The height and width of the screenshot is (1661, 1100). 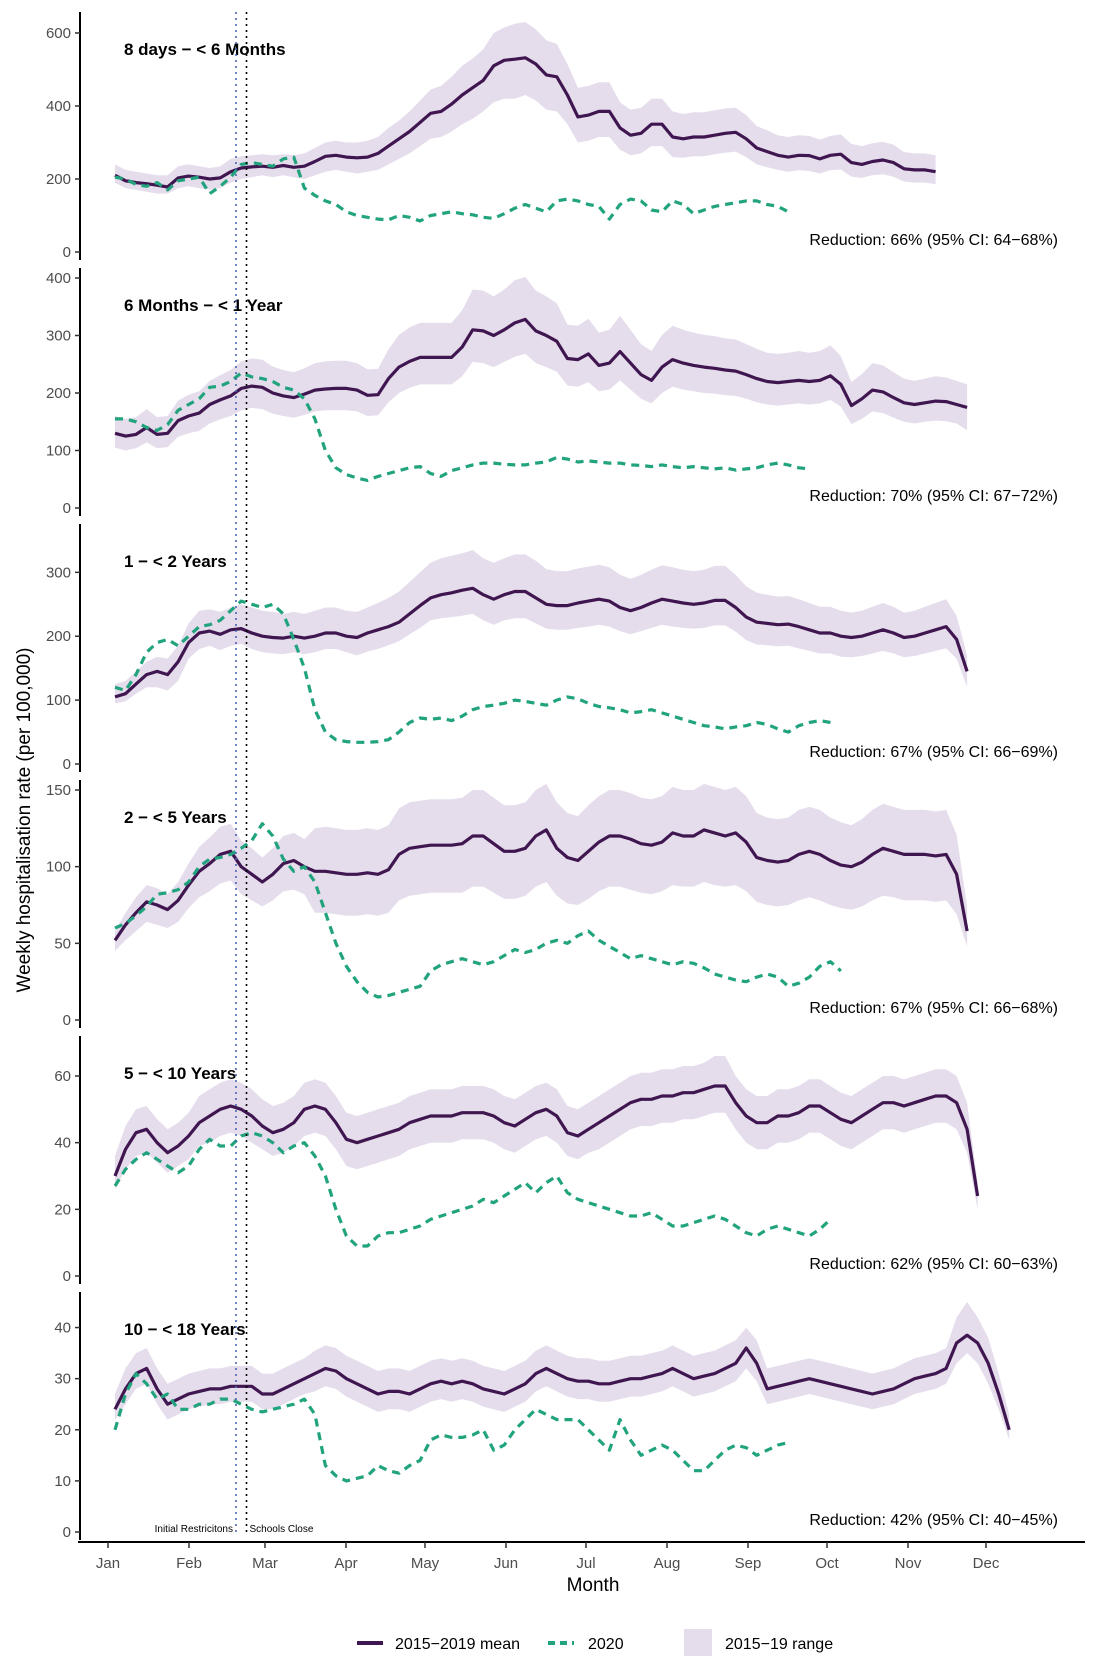 What do you see at coordinates (933, 1008) in the screenshot?
I see `reduction-label: Reduction: 67% (95% CI: 66−68%)` at bounding box center [933, 1008].